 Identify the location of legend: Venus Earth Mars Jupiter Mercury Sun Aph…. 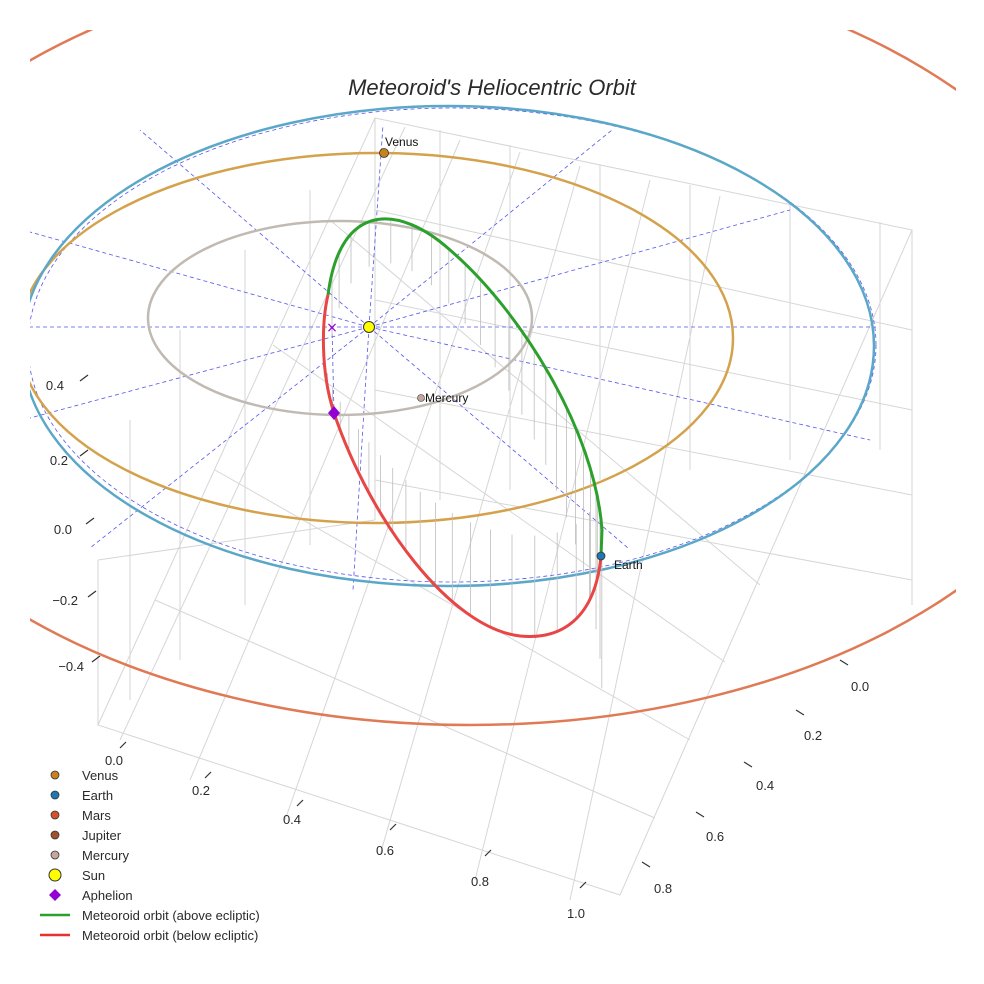
(149, 855).